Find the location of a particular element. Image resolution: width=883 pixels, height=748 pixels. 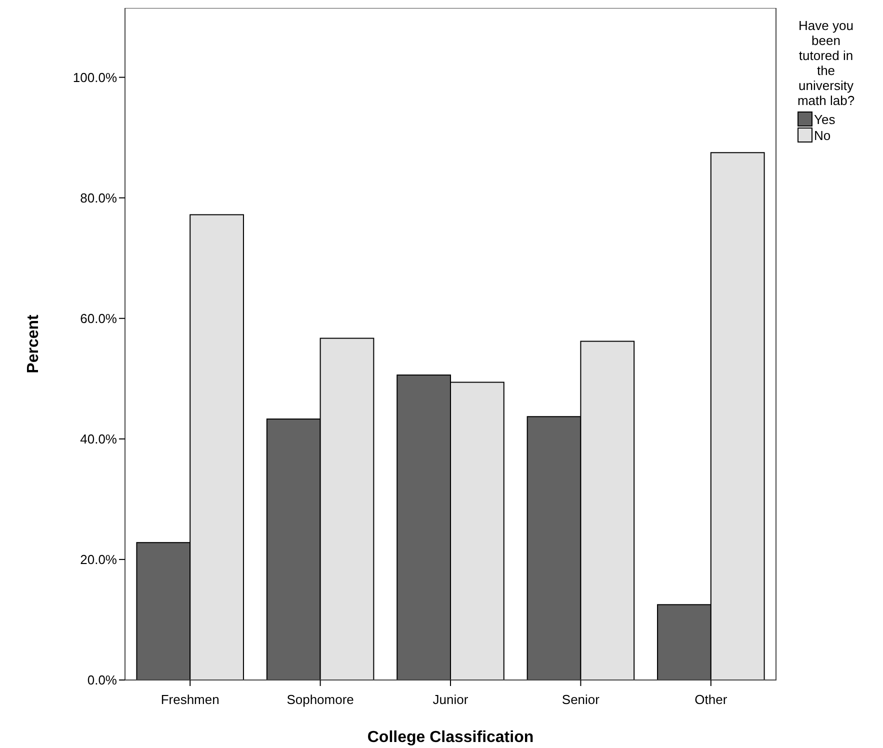

y-axis-title: Percent is located at coordinates (33, 344).